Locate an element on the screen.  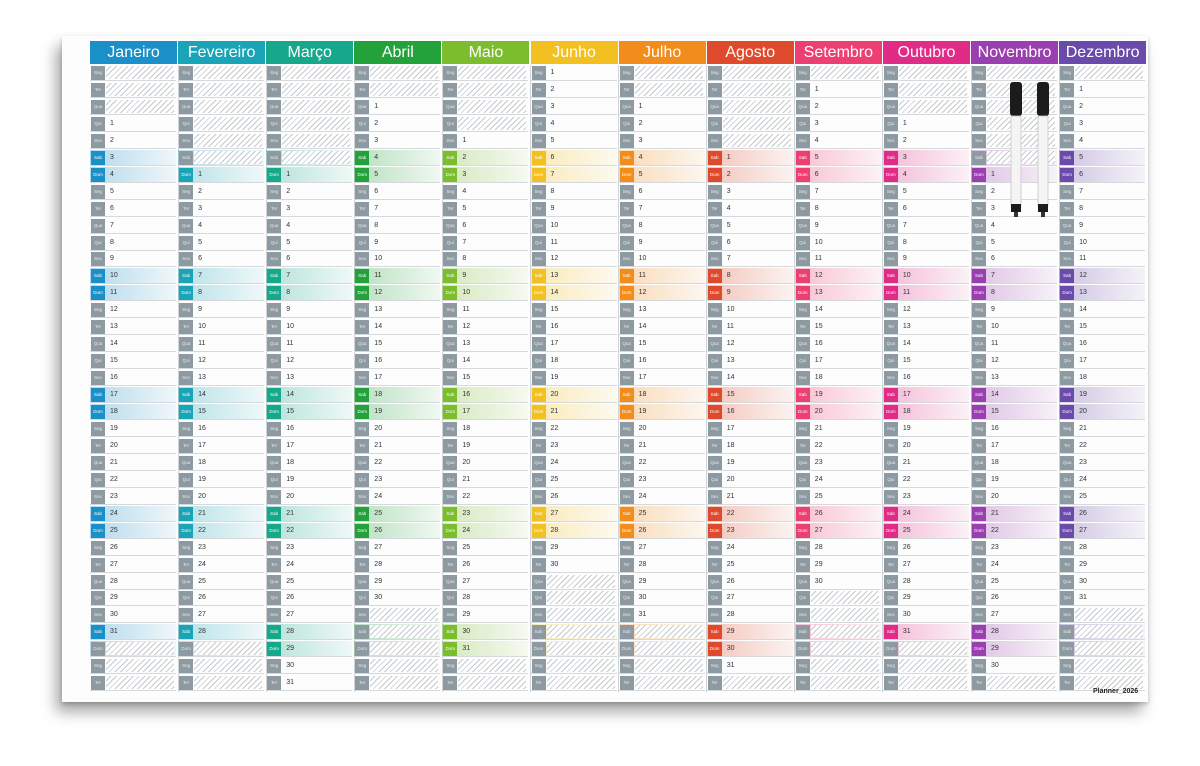
day-cell: Sex 19 is located at coordinates (573, 378).